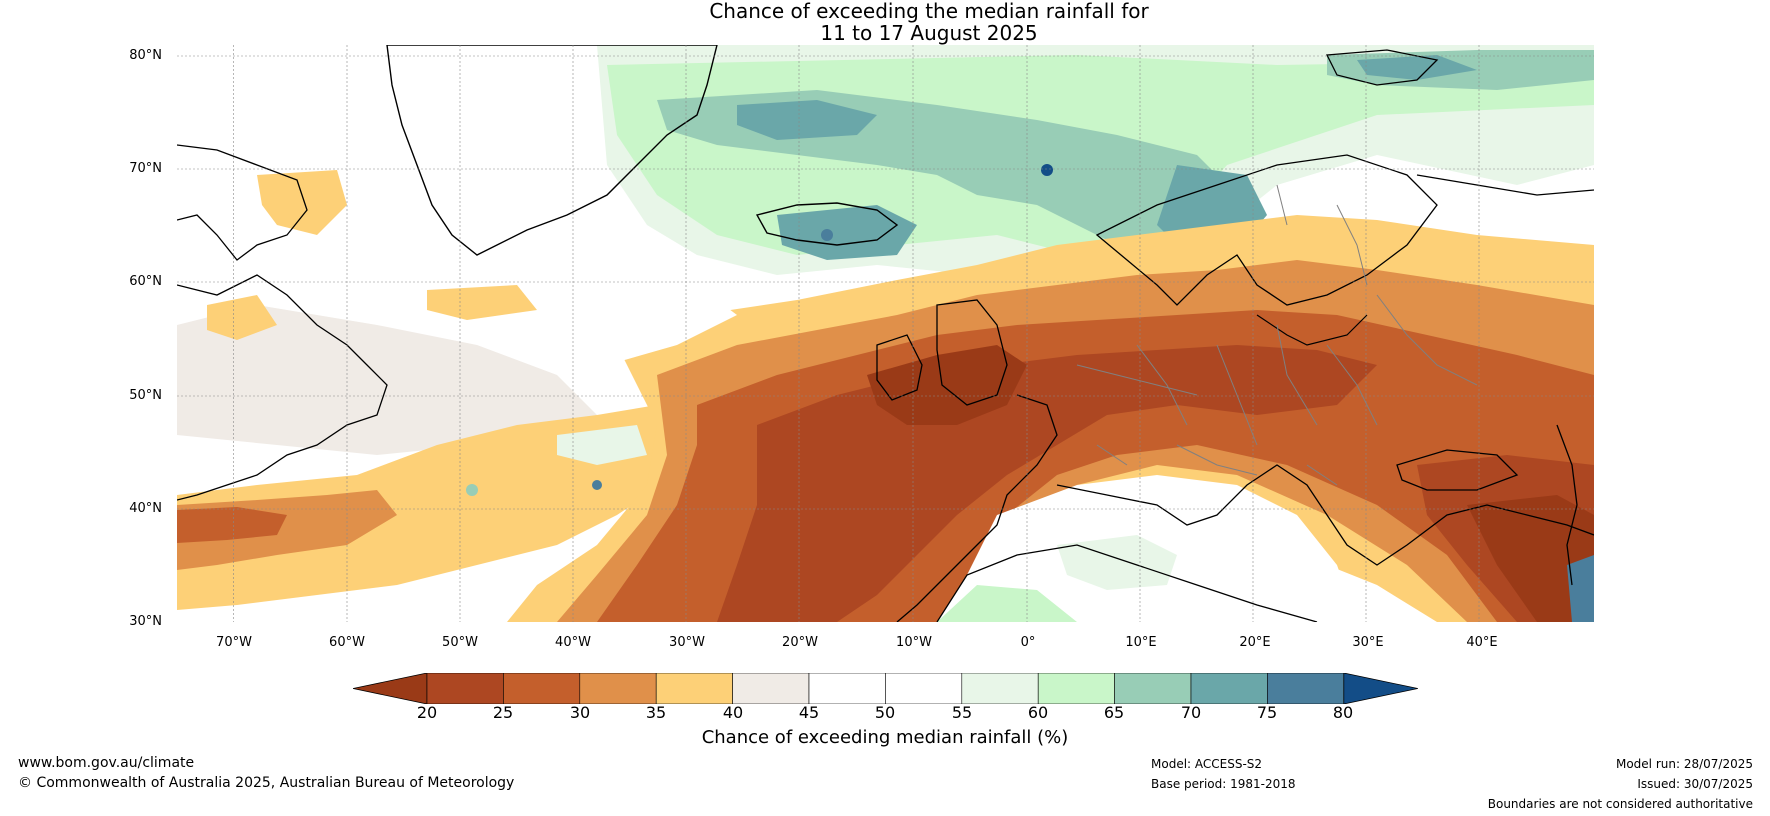 This screenshot has width=1770, height=816. I want to click on region-teal-se, so click(1580, 588).